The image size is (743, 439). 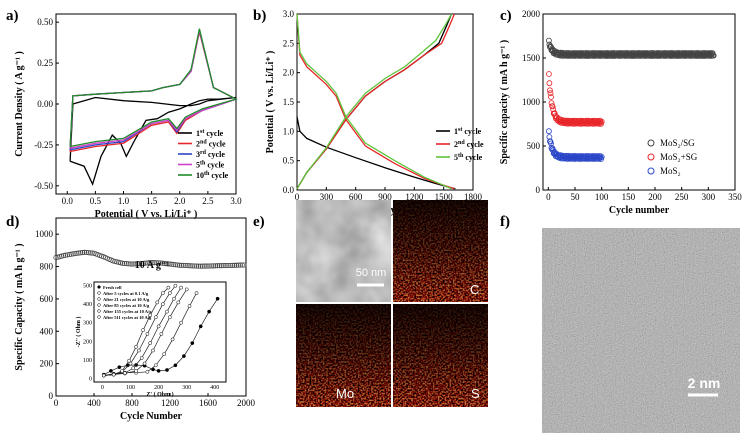 What do you see at coordinates (99, 299) in the screenshot?
I see `inset-legend-marker` at bounding box center [99, 299].